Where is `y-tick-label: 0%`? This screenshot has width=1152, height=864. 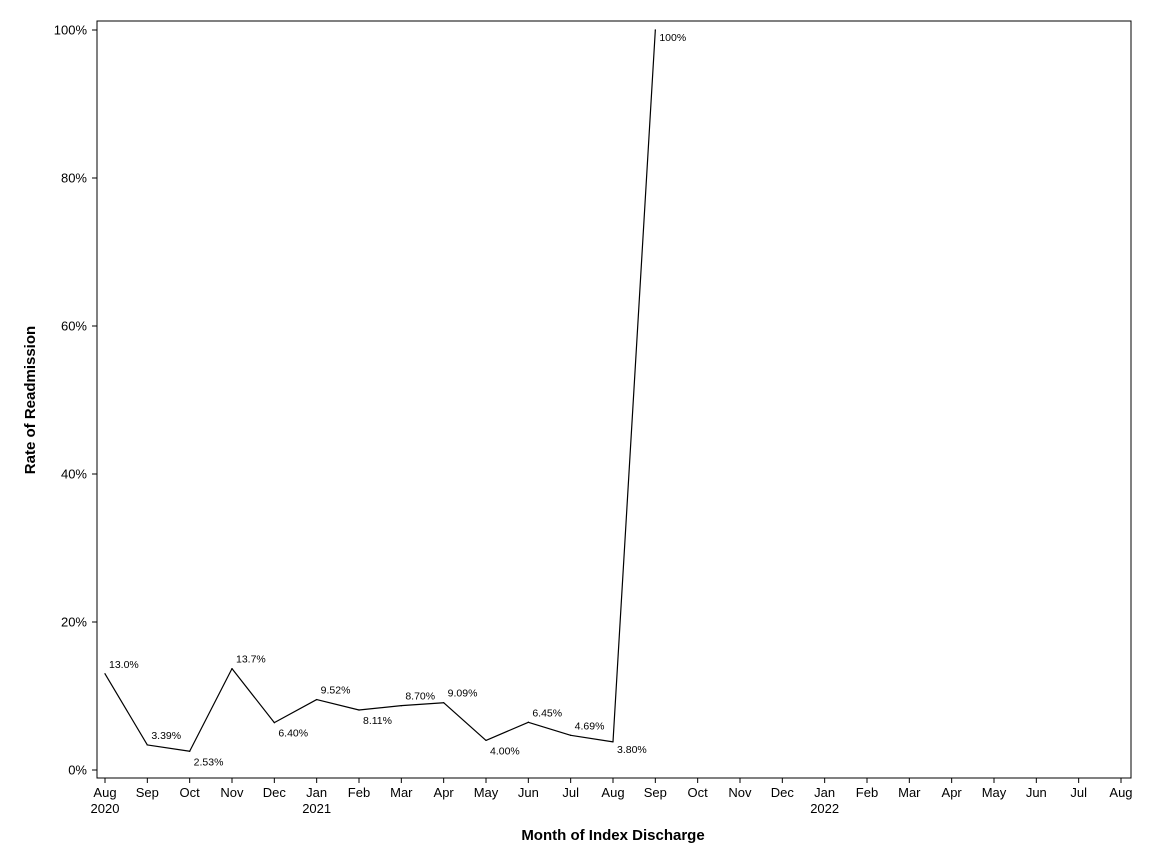 y-tick-label: 0% is located at coordinates (77, 770).